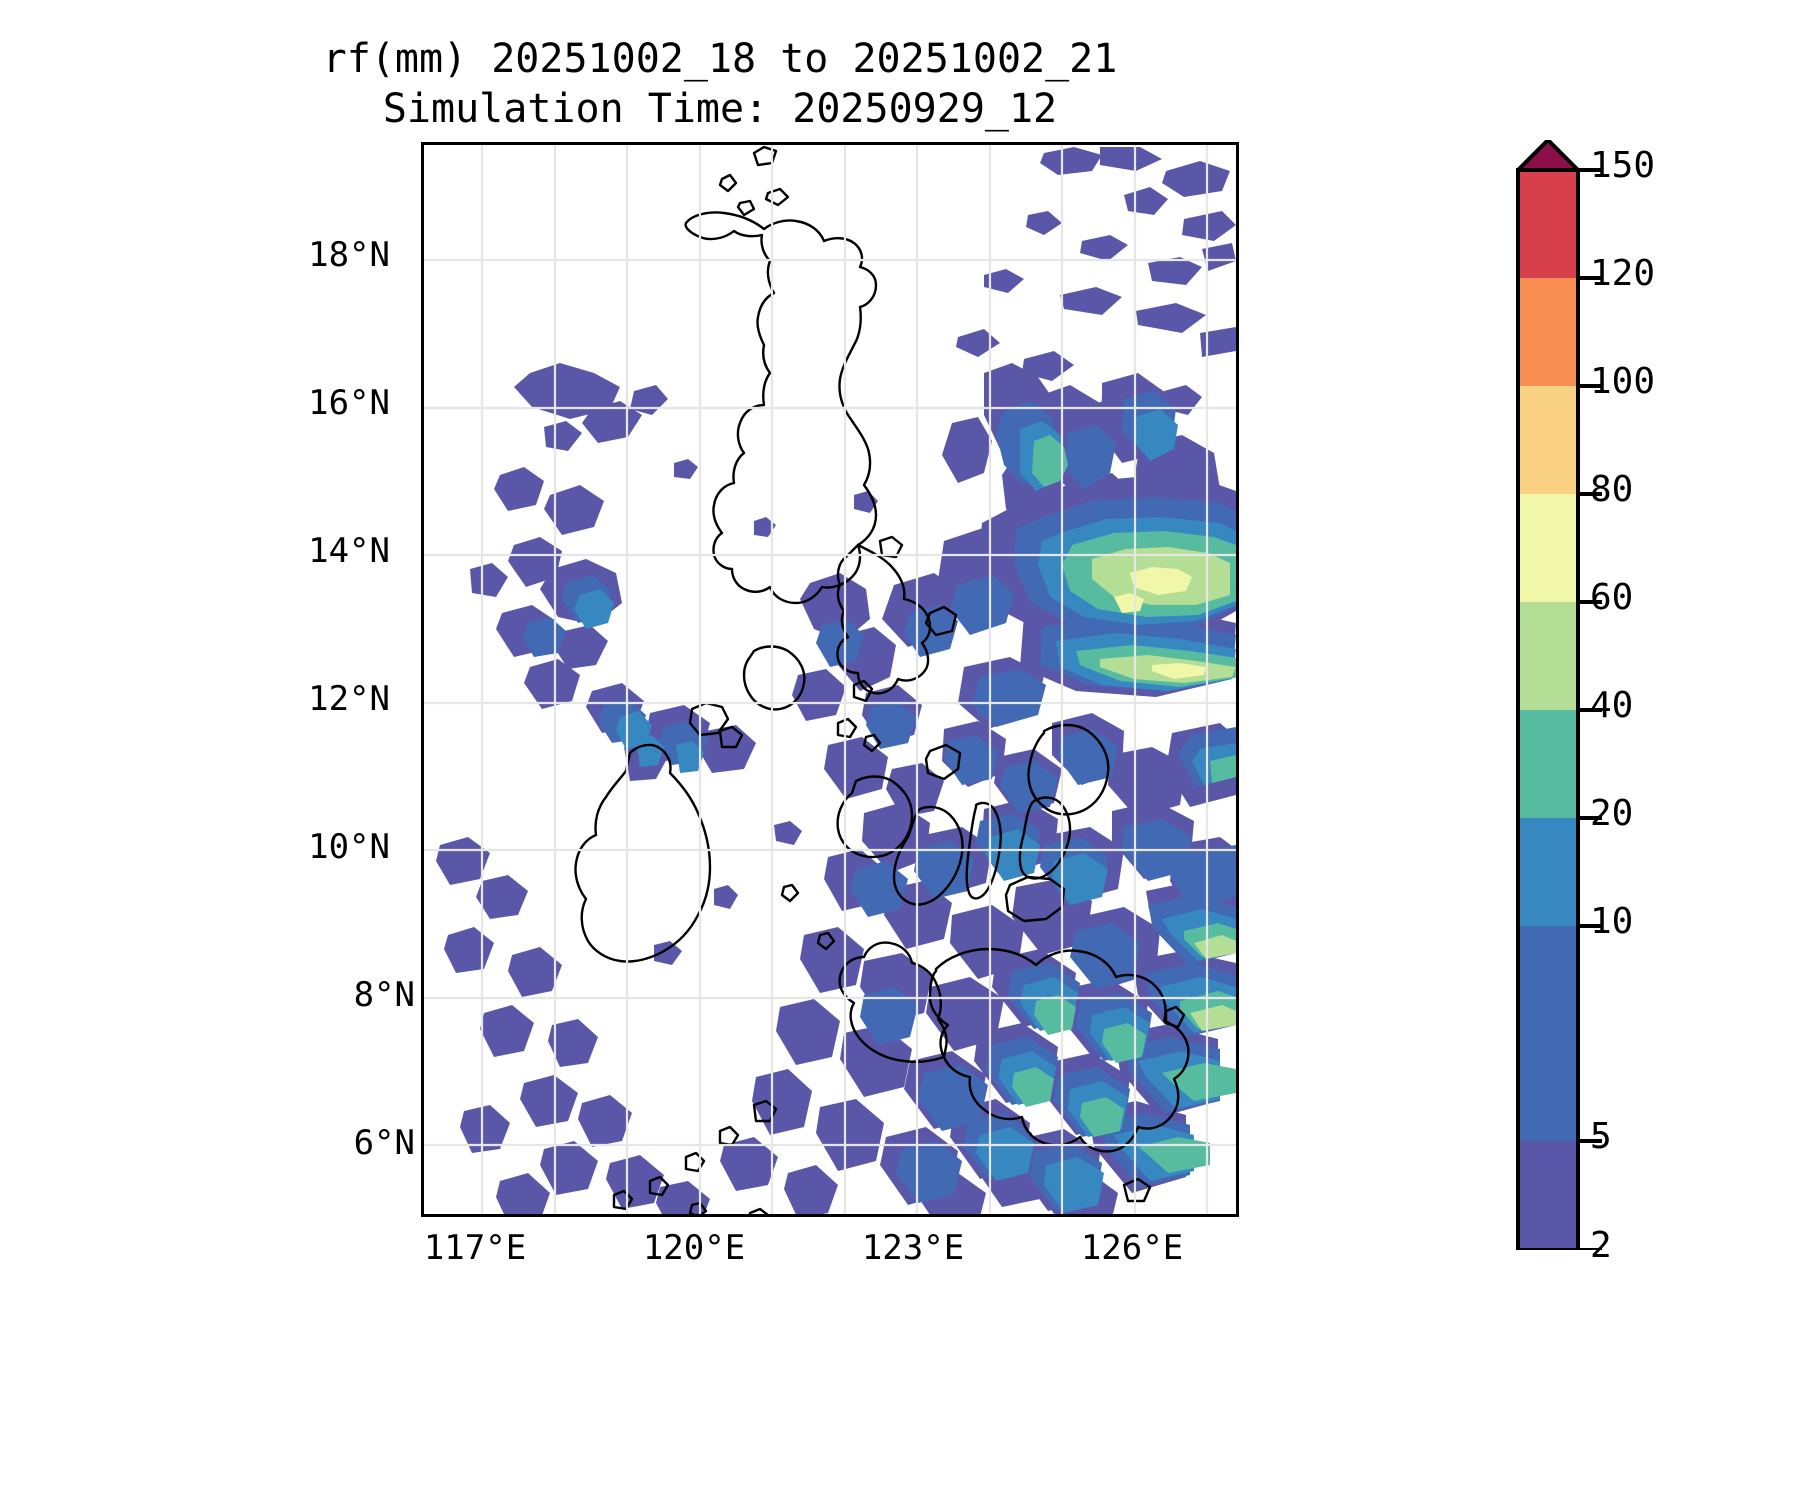 This screenshot has width=1800, height=1500. What do you see at coordinates (1601, 1136) in the screenshot?
I see `colorbar-tick-label-5: 5` at bounding box center [1601, 1136].